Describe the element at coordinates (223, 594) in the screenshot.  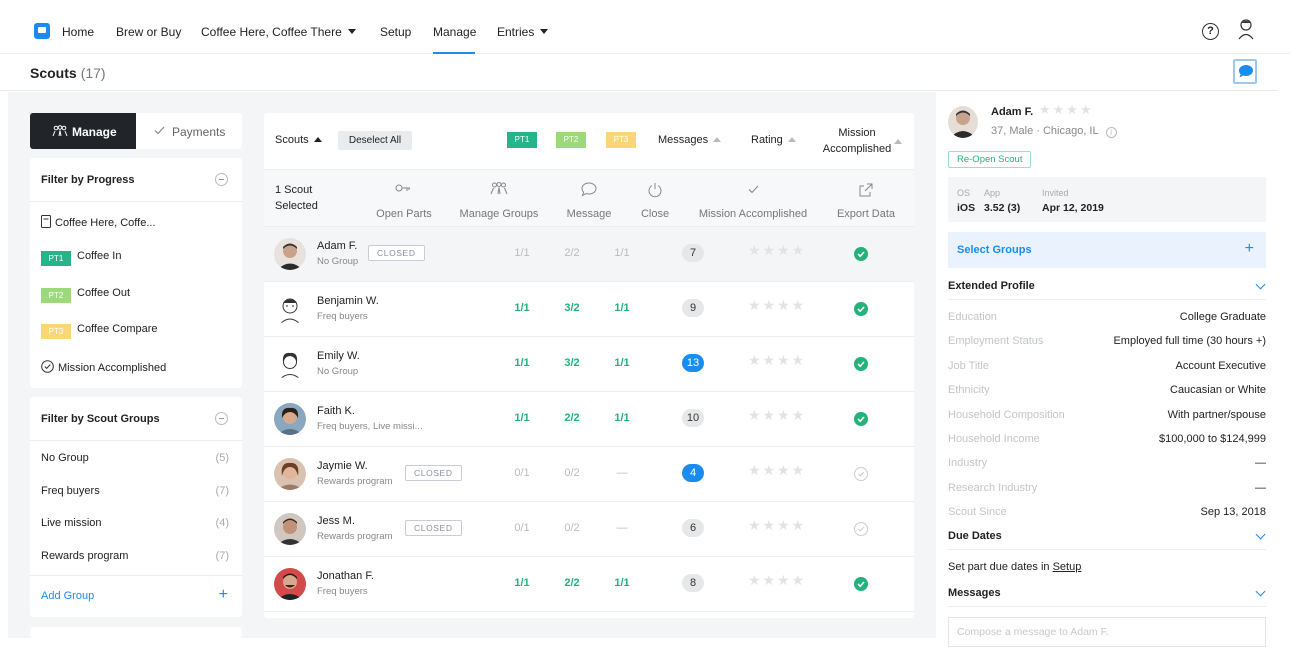
I see `plus-icon: +` at that location.